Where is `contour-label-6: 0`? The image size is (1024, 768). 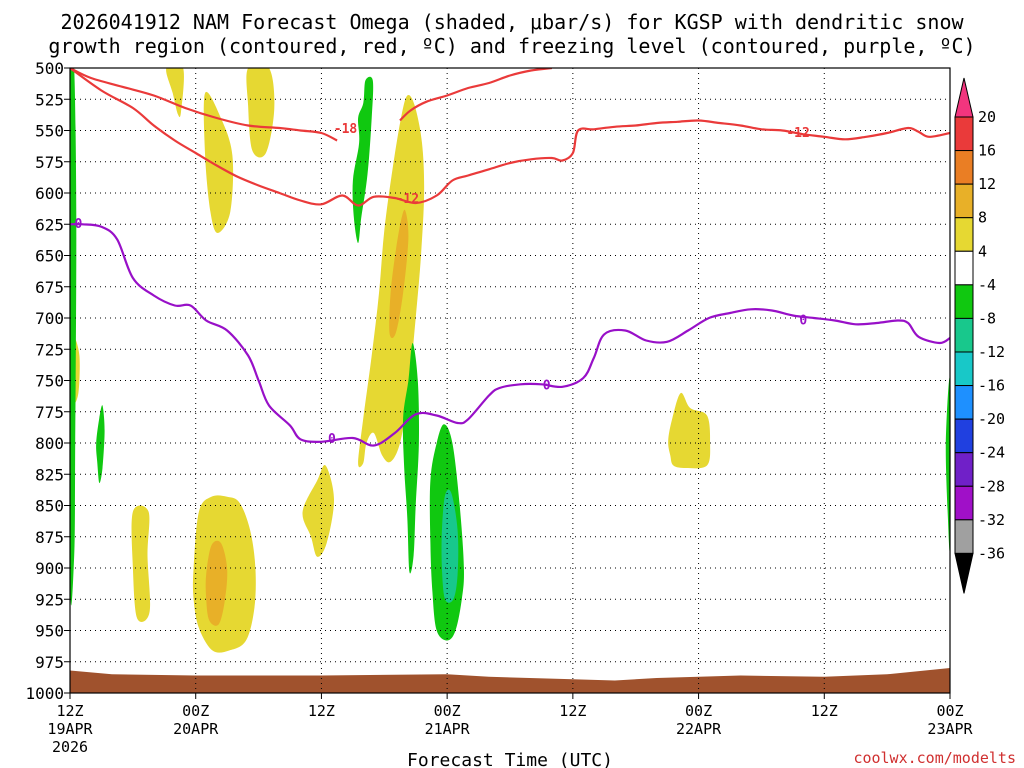 contour-label-6: 0 is located at coordinates (803, 320).